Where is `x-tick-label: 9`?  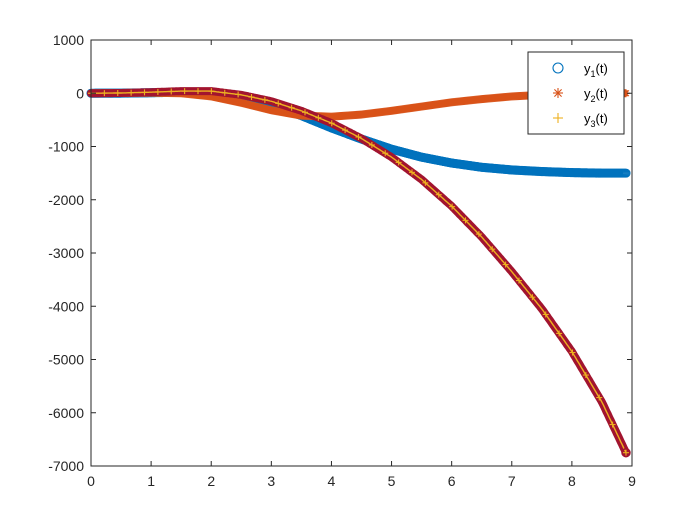 x-tick-label: 9 is located at coordinates (632, 481).